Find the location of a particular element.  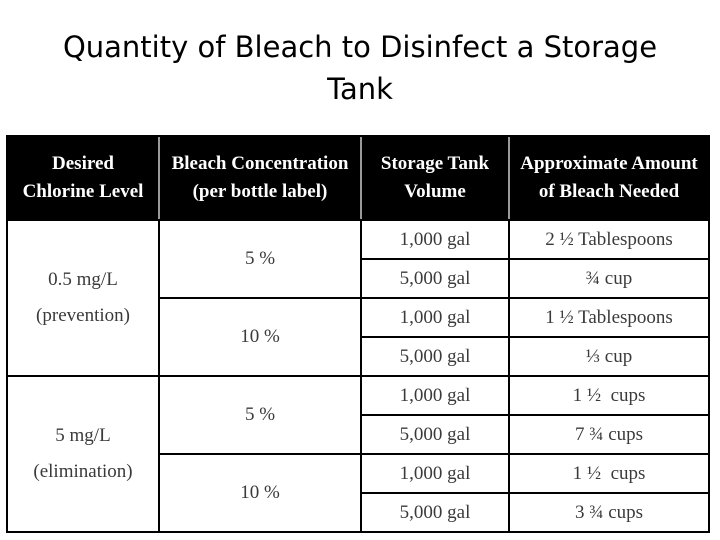

amount-cell: 1 ½ Tablespoons is located at coordinates (609, 317).